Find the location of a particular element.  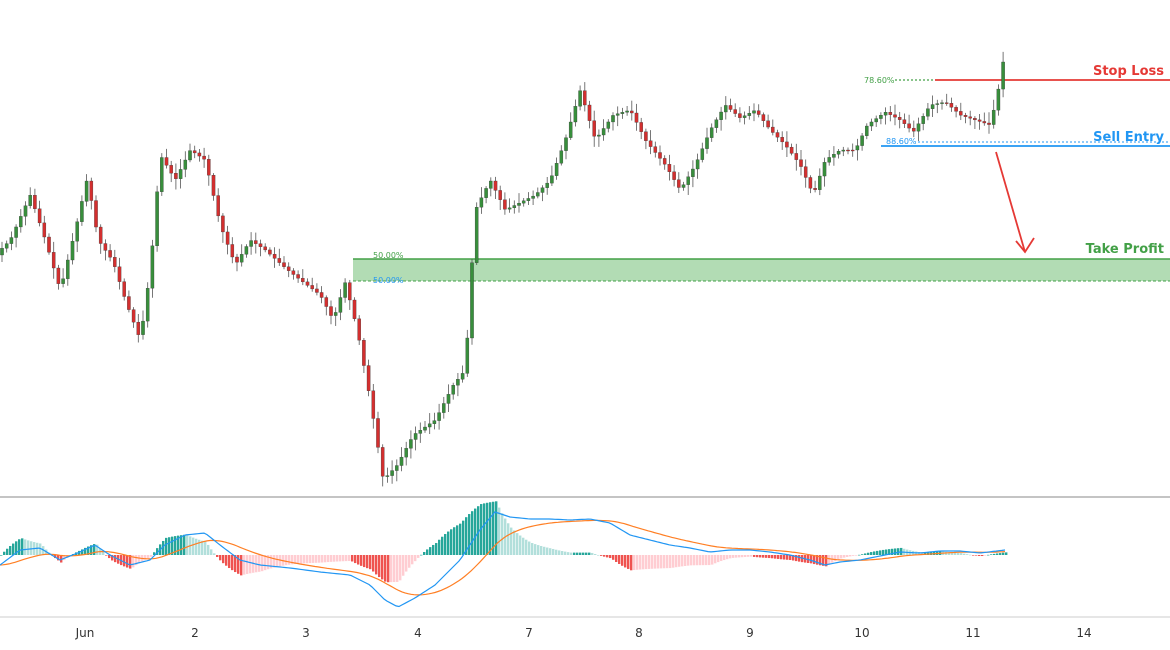

stop-loss-fib-label: 78.60% is located at coordinates (879, 80).